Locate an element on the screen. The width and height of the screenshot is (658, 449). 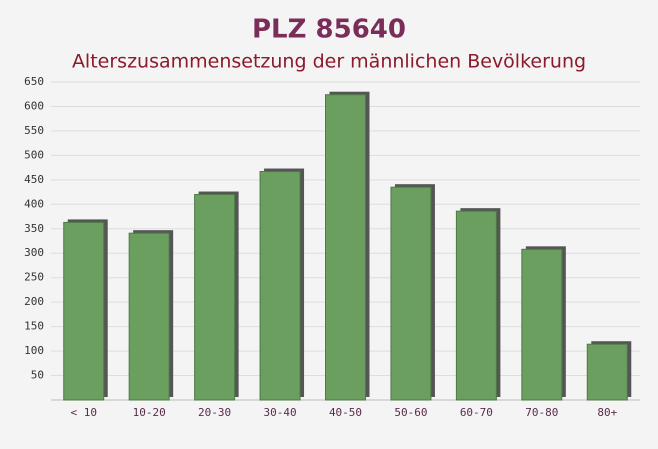
x-tick-label: 80+ is located at coordinates (607, 412).